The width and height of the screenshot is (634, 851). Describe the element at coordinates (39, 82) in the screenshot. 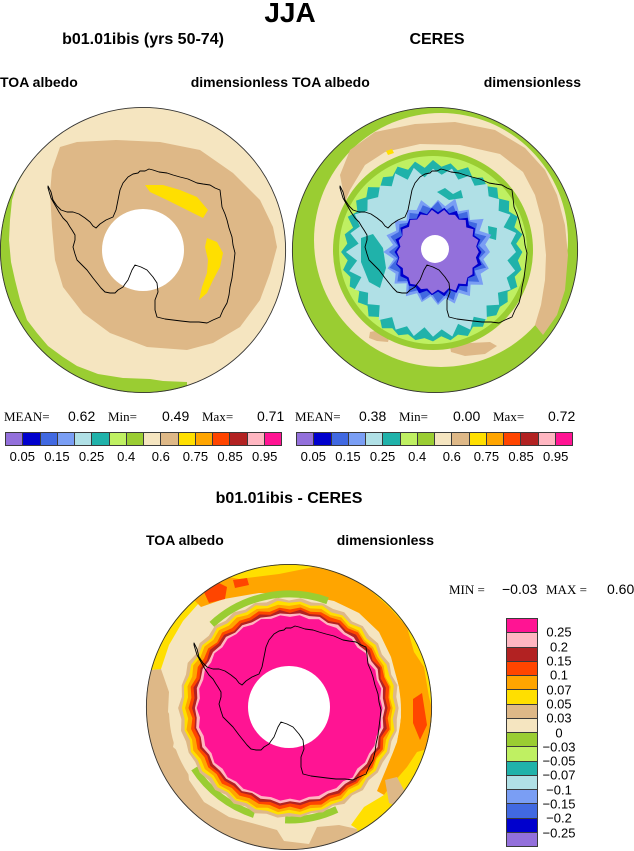

I see `model-left-string: TOA albedo` at that location.